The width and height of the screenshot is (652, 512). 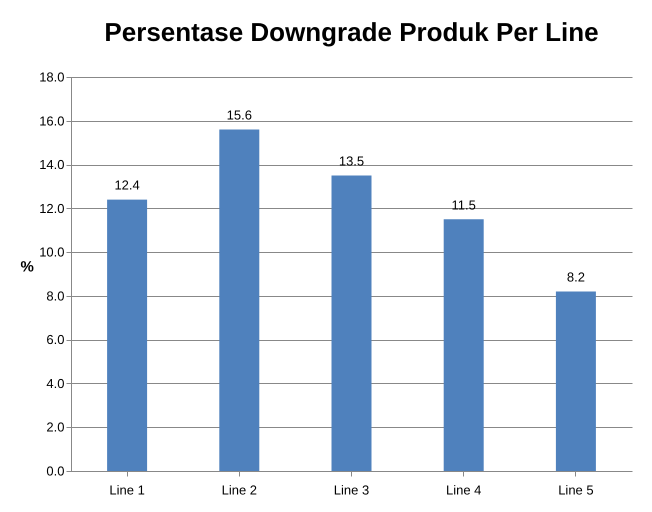 What do you see at coordinates (351, 161) in the screenshot?
I see `data-label: 13.5` at bounding box center [351, 161].